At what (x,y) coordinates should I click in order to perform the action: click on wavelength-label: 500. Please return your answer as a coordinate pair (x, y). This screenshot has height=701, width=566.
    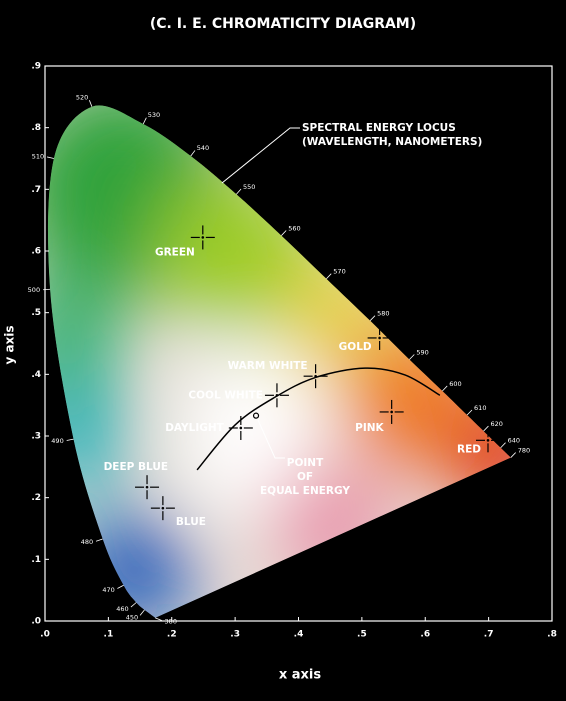
    Looking at the image, I should click on (34, 290).